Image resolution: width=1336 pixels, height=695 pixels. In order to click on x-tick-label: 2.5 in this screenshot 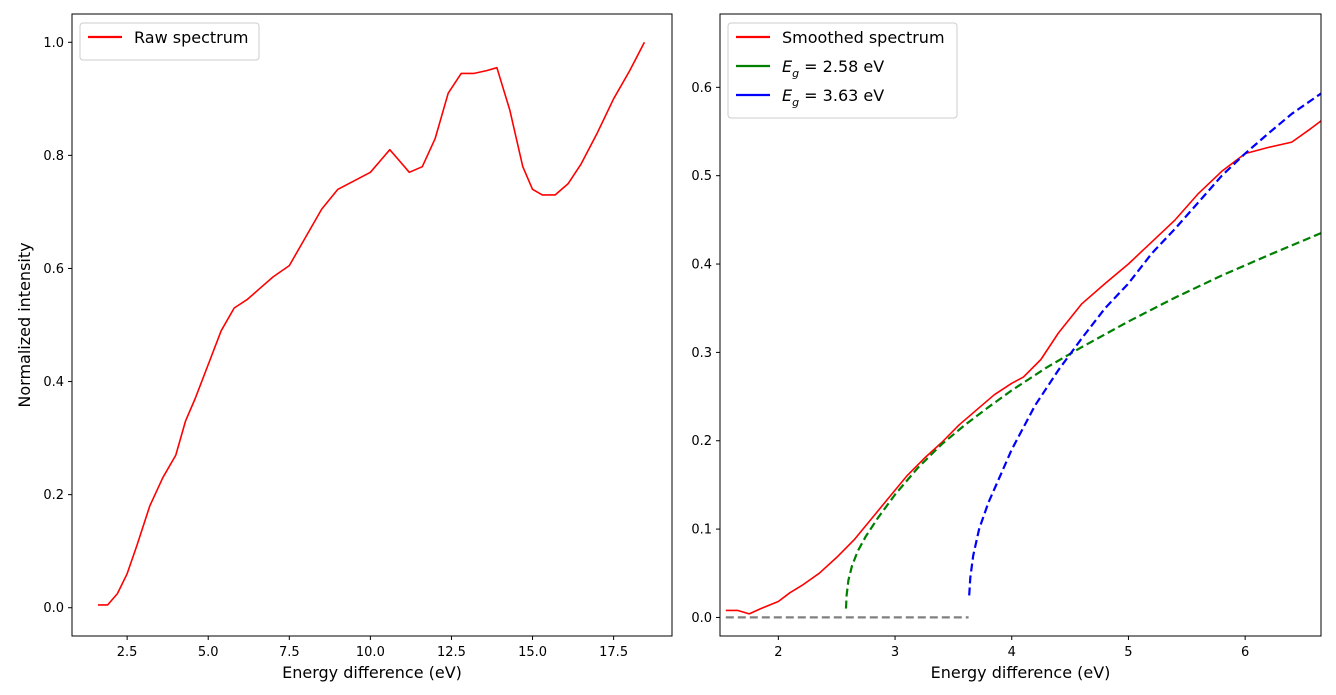, I will do `click(127, 652)`.